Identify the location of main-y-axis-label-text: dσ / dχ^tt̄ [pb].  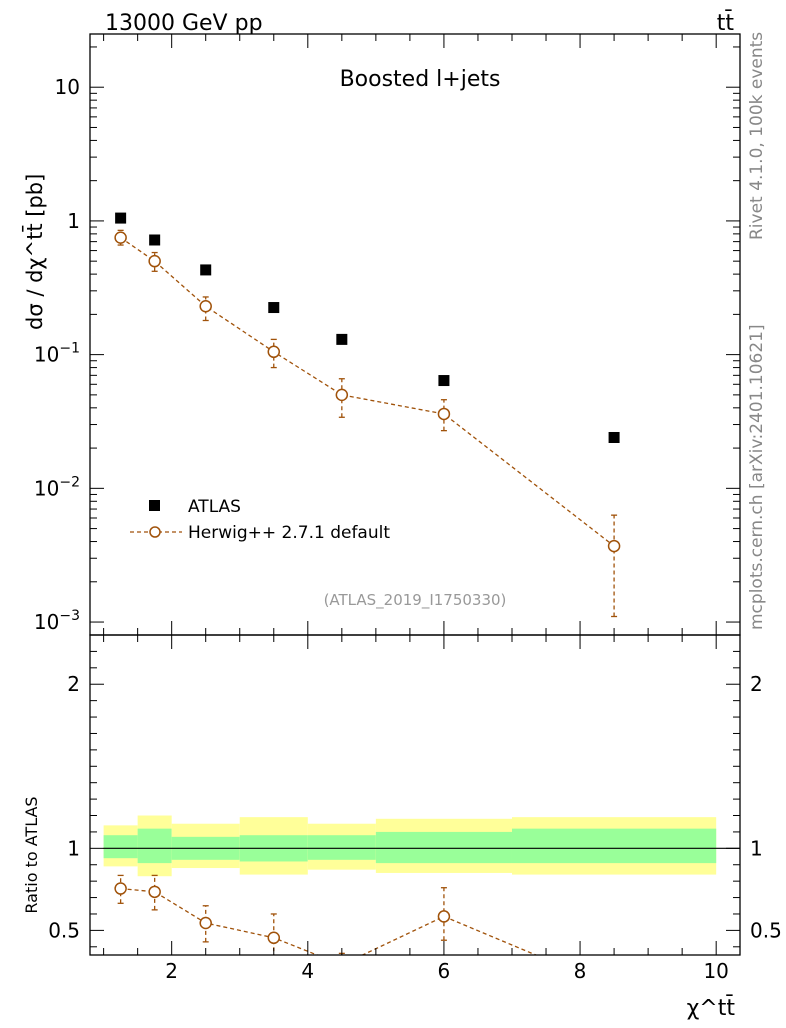
(34, 252).